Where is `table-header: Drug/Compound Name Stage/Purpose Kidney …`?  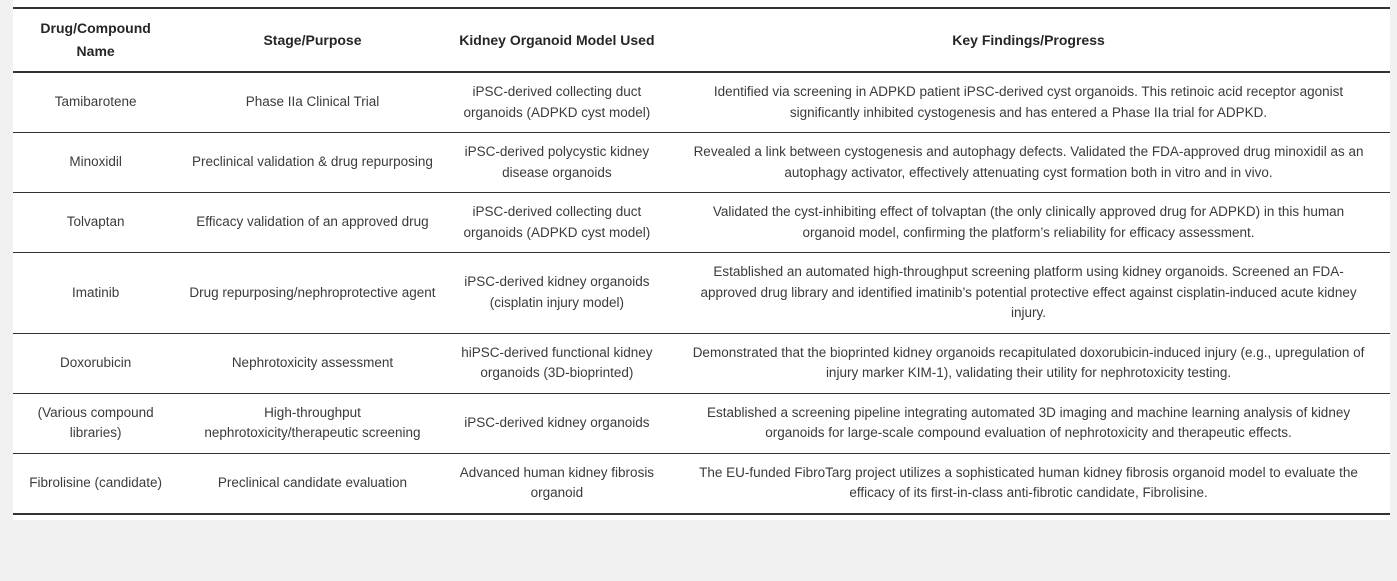 table-header: Drug/Compound Name Stage/Purpose Kidney … is located at coordinates (701, 40).